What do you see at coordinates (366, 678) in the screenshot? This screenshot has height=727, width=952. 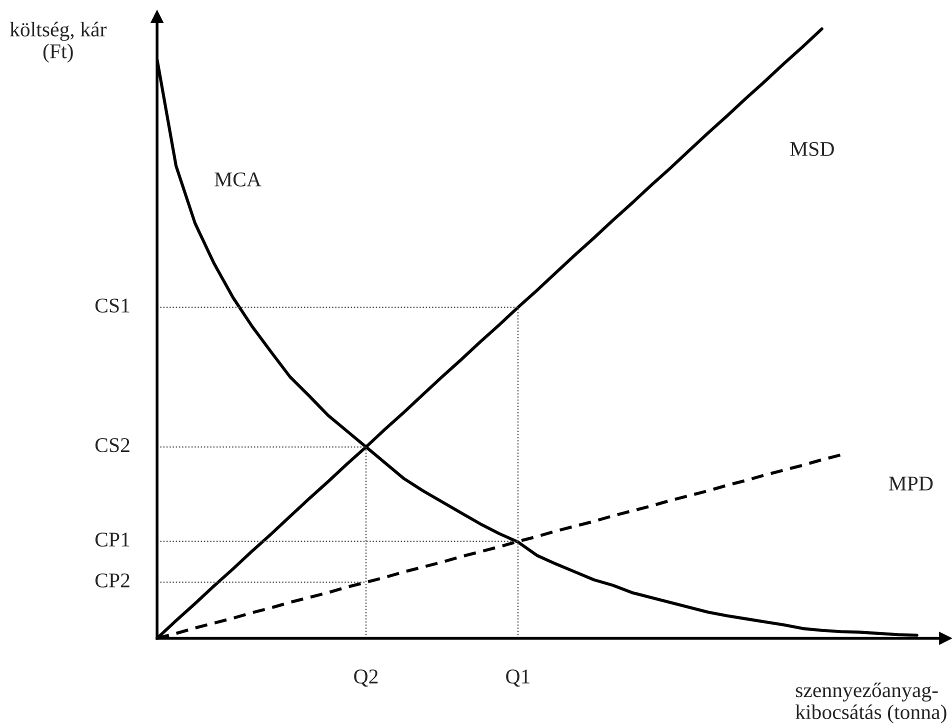 I see `x-tick-label: Q2` at bounding box center [366, 678].